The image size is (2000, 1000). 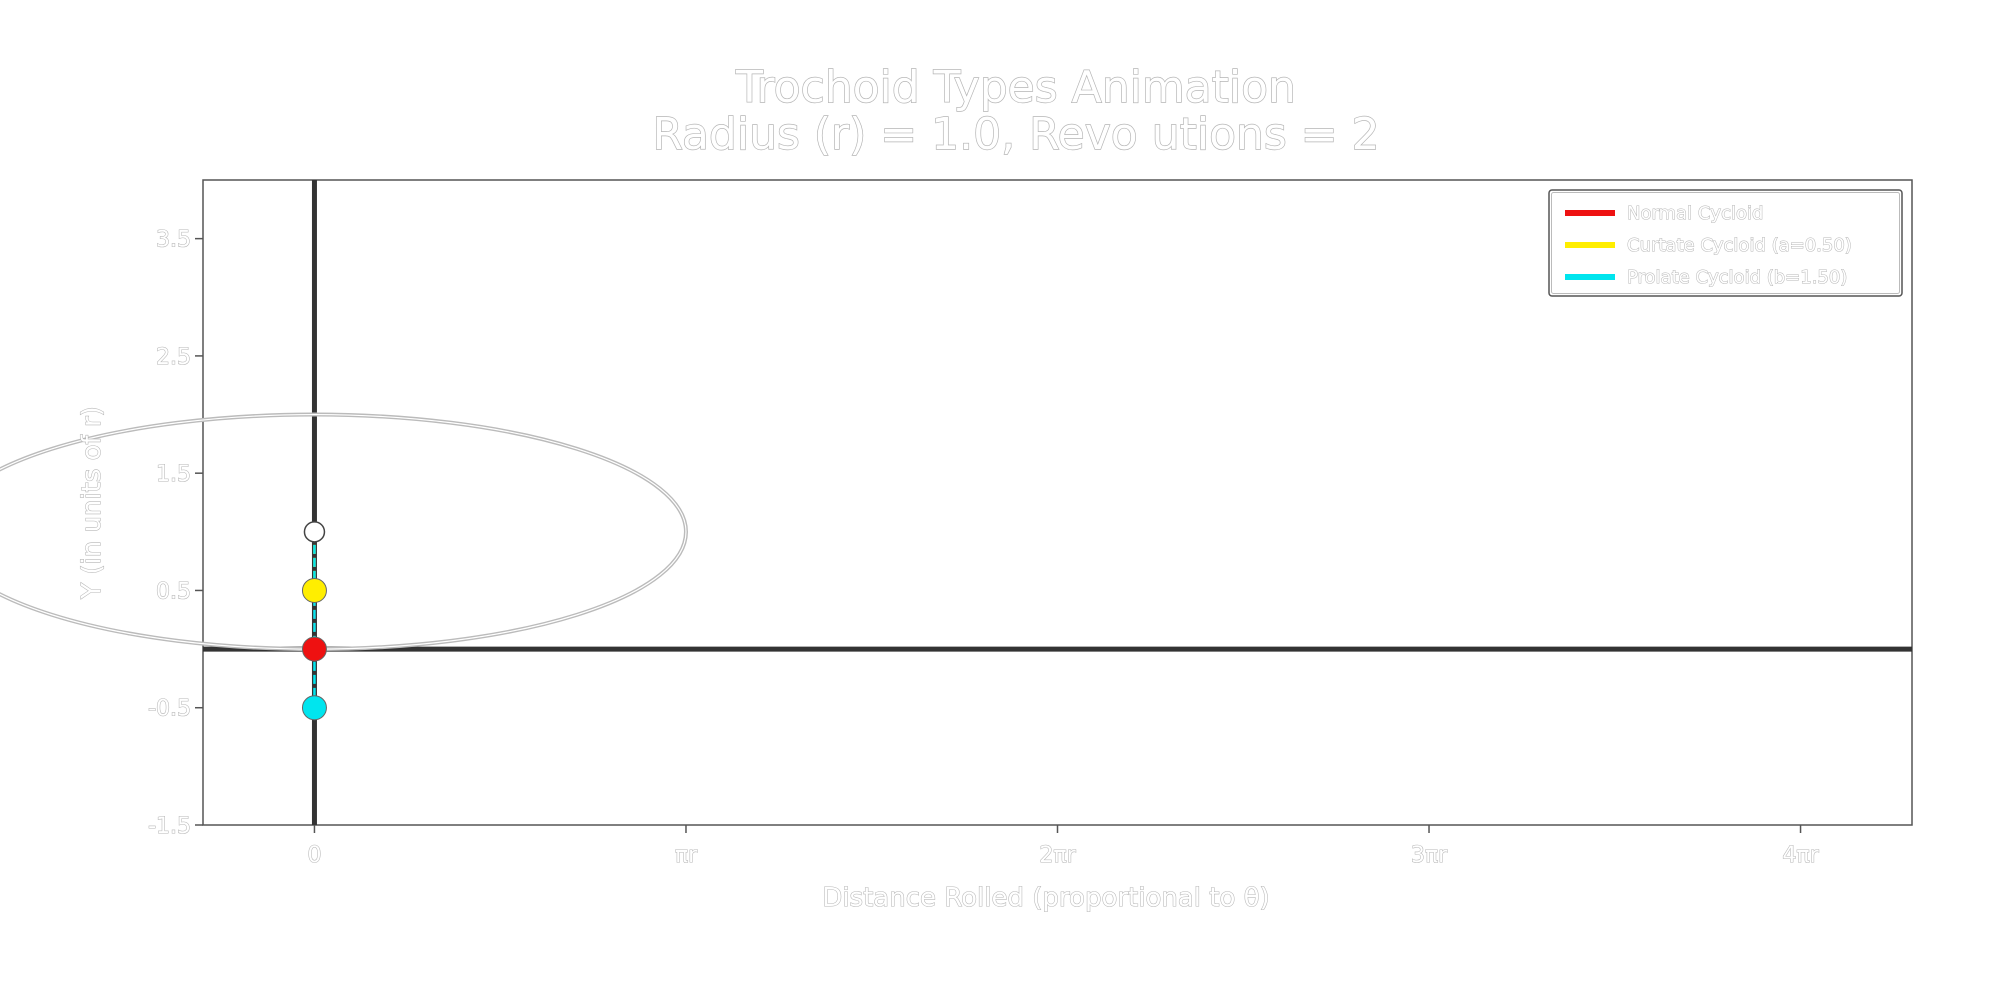 What do you see at coordinates (314, 855) in the screenshot?
I see `x-tick-label: 0` at bounding box center [314, 855].